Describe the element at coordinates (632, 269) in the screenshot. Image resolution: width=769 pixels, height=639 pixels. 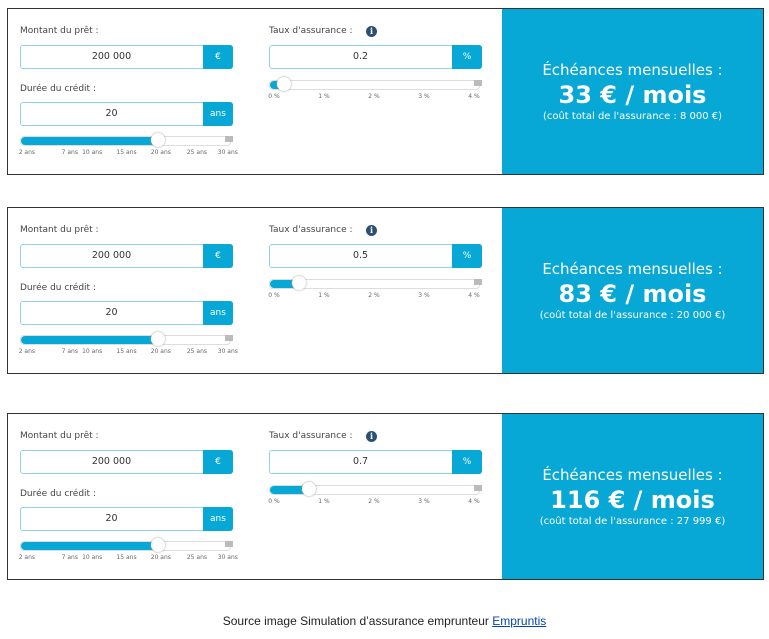
I see `result-title: Echéances mensuelles :` at that location.